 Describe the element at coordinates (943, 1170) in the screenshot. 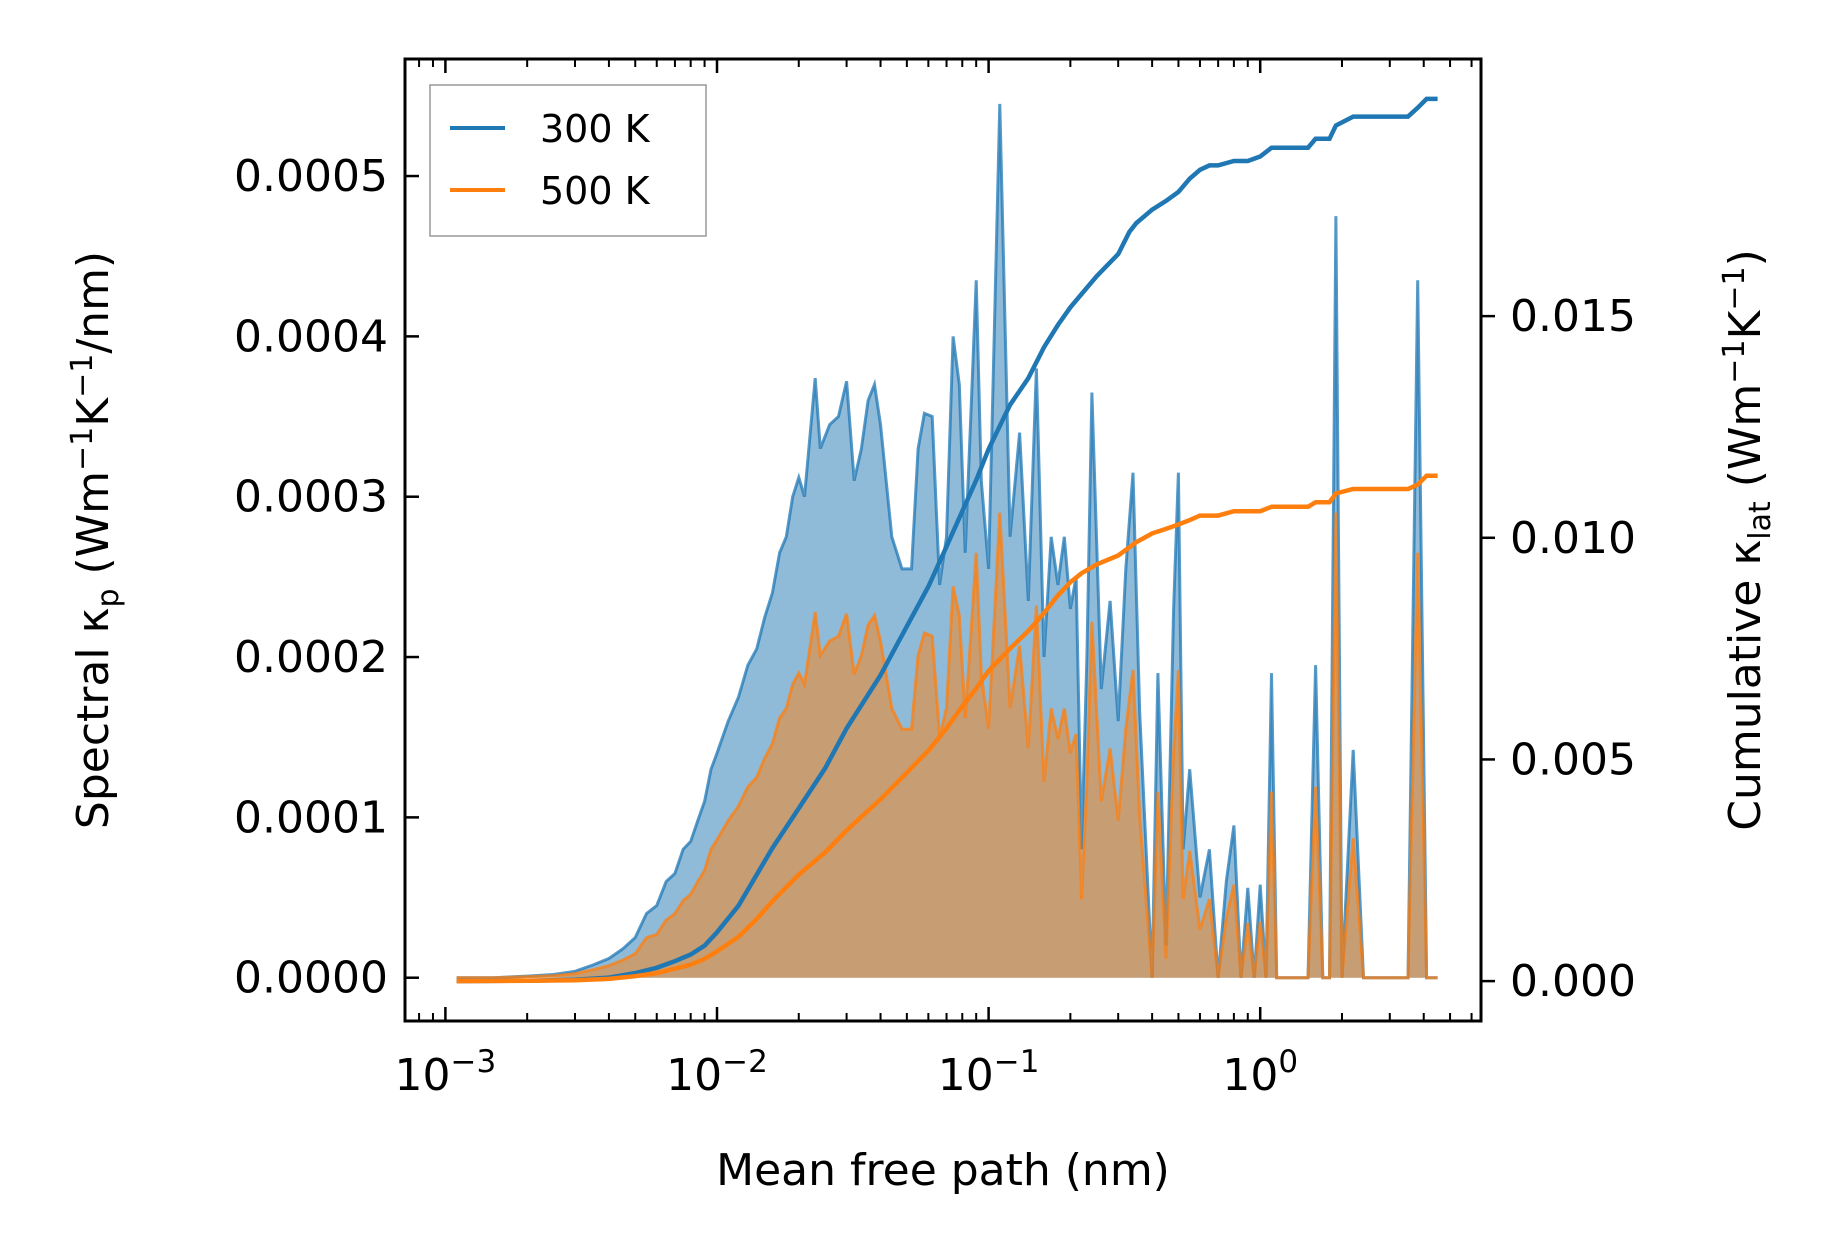

I see `x-axis-title: Mean free path (nm)` at that location.